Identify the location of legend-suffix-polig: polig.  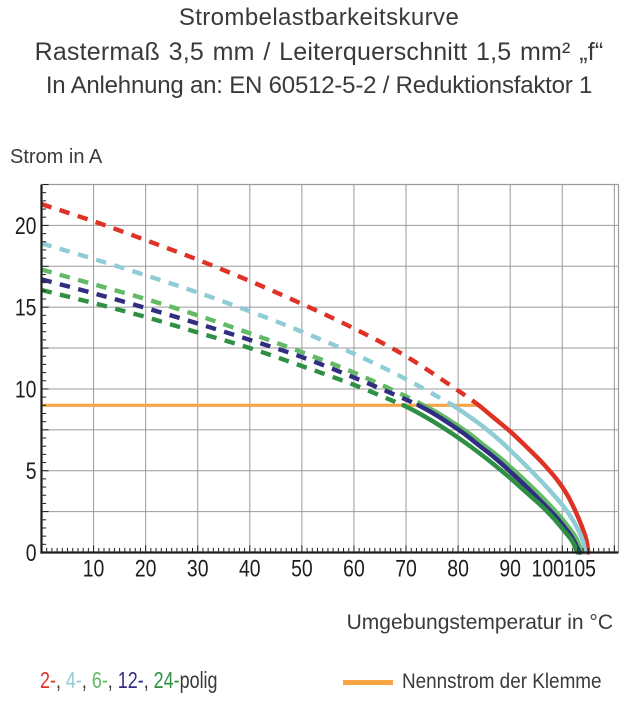
(198, 680).